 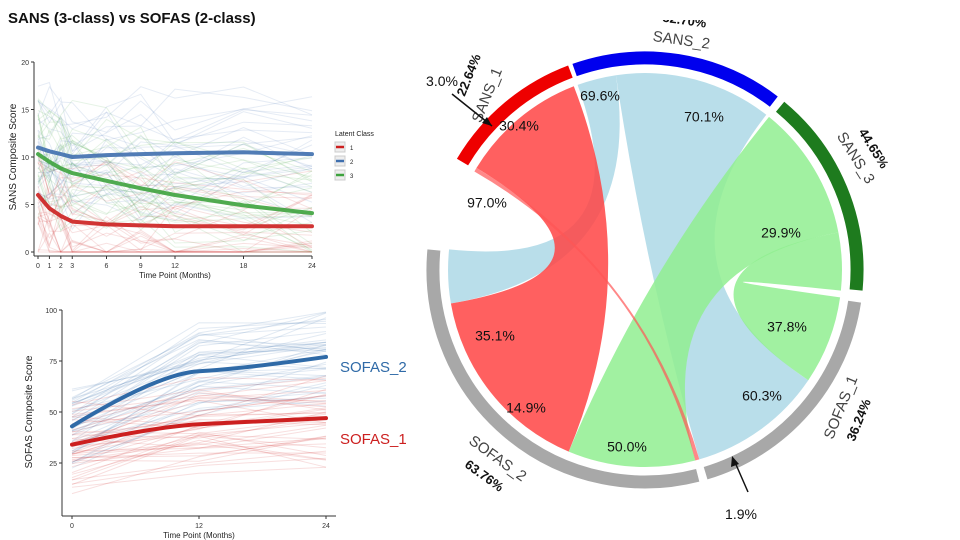 I want to click on legend-label: 2, so click(x=352, y=163).